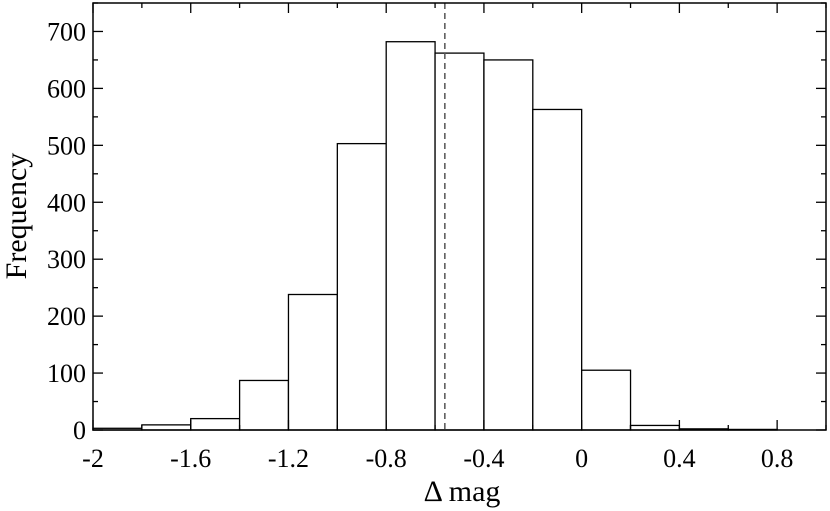  I want to click on y-tick-label: 200, so click(66, 316).